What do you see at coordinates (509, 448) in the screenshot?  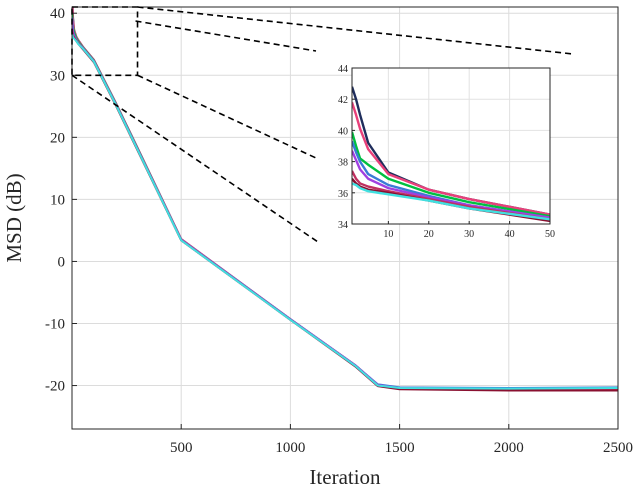 I see `x-tick-label: 2000` at bounding box center [509, 448].